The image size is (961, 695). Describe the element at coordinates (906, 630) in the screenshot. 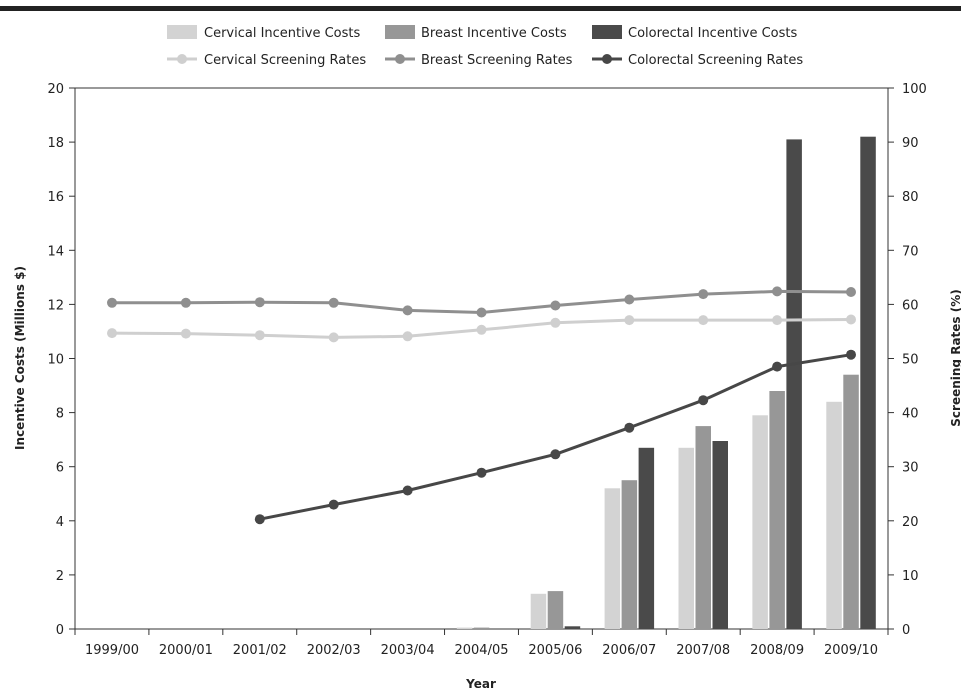

I see `y2-tick-label: 0` at that location.